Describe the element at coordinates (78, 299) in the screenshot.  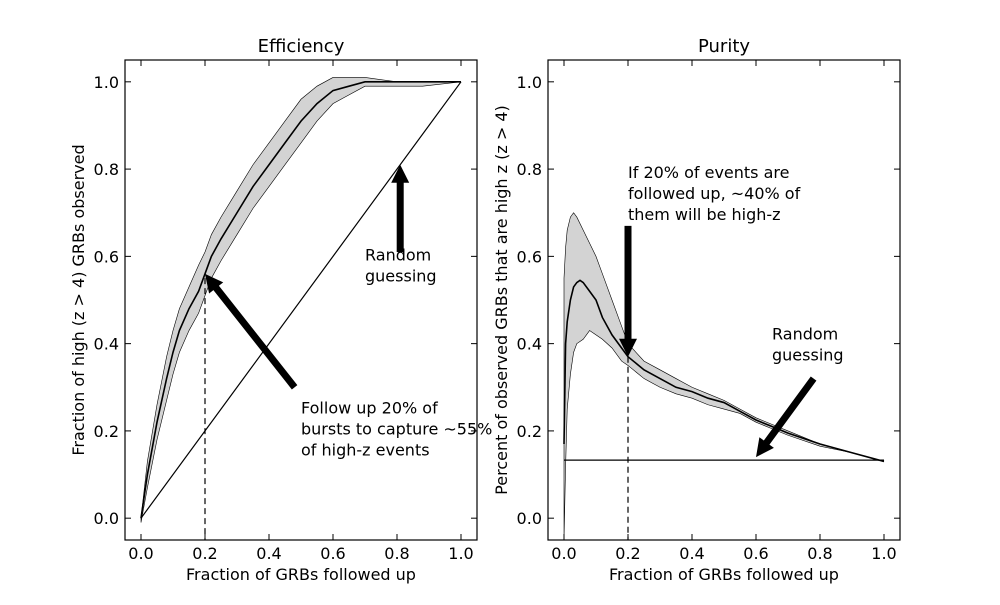
I see `y-axis-label: Fraction of high (z > 4) GRBs observed` at that location.